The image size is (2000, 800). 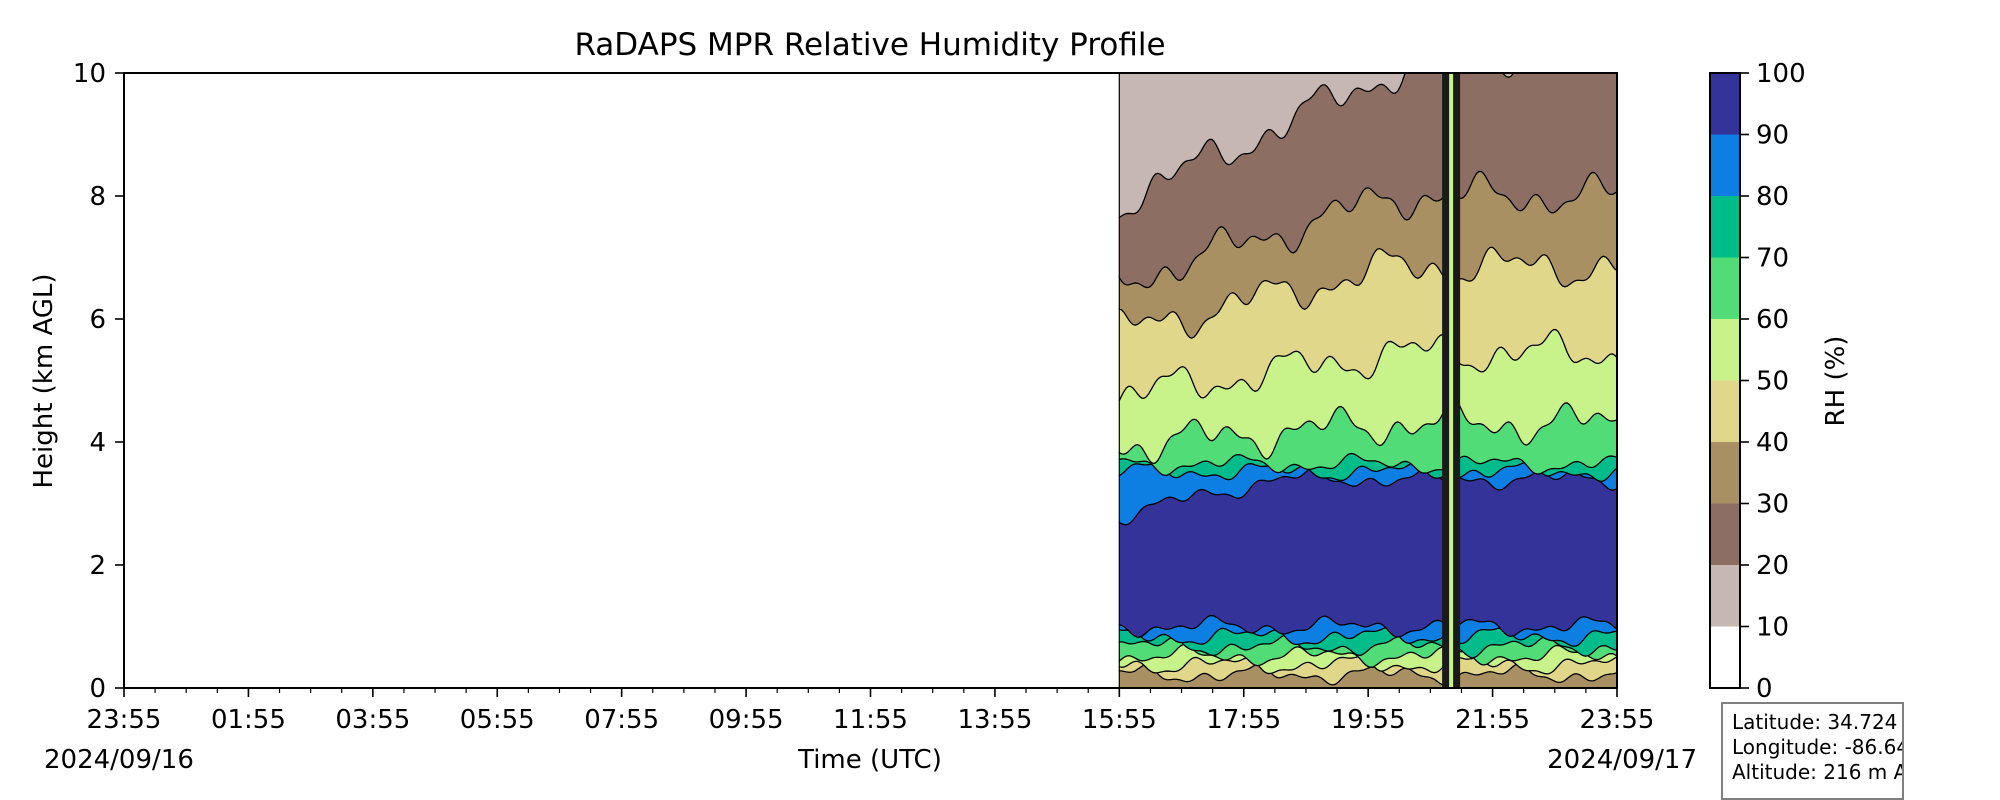 I want to click on colorbar-tick-label: 30, so click(x=1772, y=505).